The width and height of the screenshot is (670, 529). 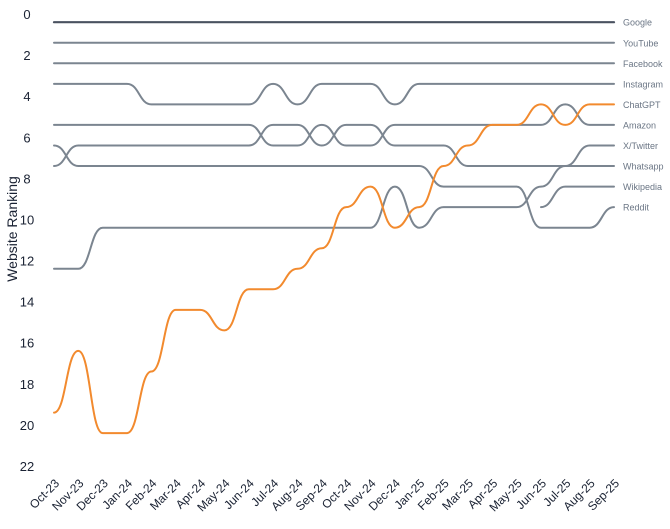 What do you see at coordinates (640, 43) in the screenshot?
I see `series-label-youtube: YouTube` at bounding box center [640, 43].